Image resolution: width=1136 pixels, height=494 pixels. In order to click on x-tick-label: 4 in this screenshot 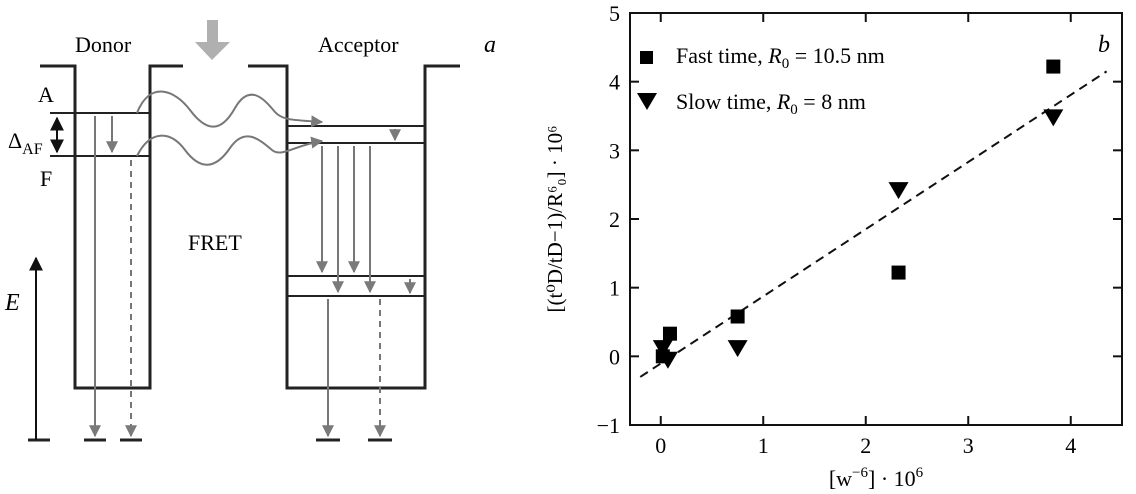, I will do `click(1070, 445)`.